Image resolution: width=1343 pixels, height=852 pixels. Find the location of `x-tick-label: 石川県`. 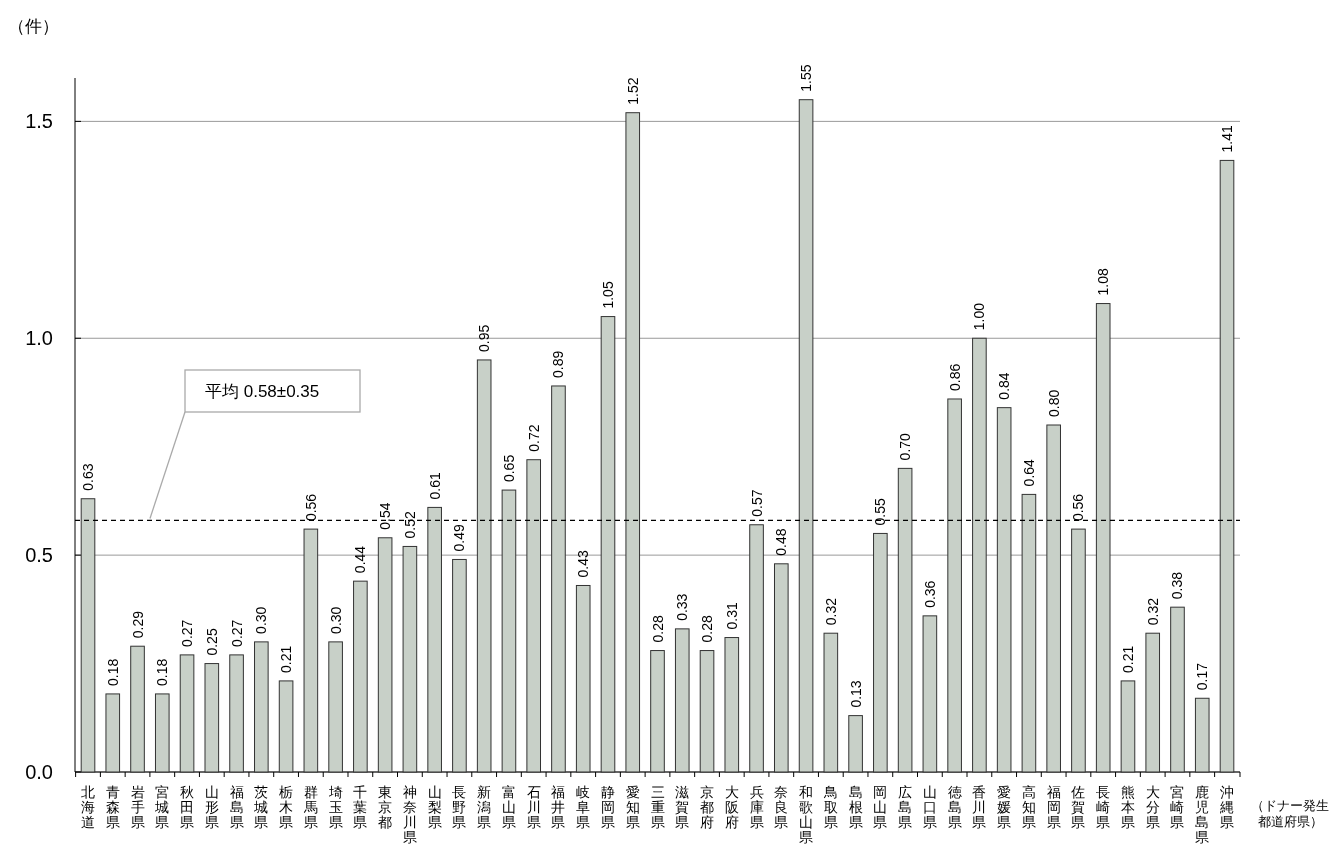

x-tick-label: 石川県 is located at coordinates (533, 807).